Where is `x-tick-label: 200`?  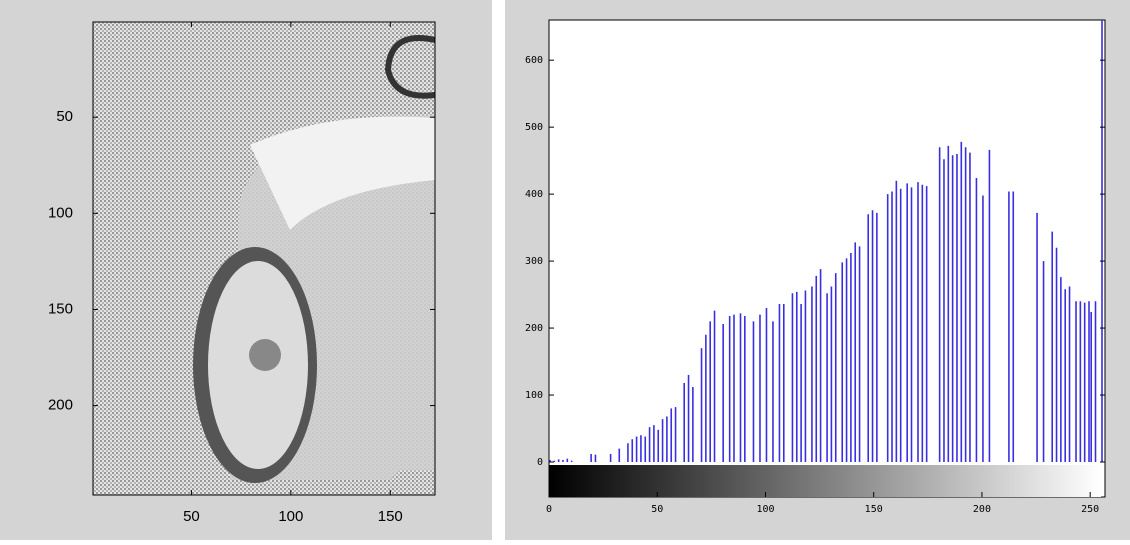
x-tick-label: 200 is located at coordinates (982, 509).